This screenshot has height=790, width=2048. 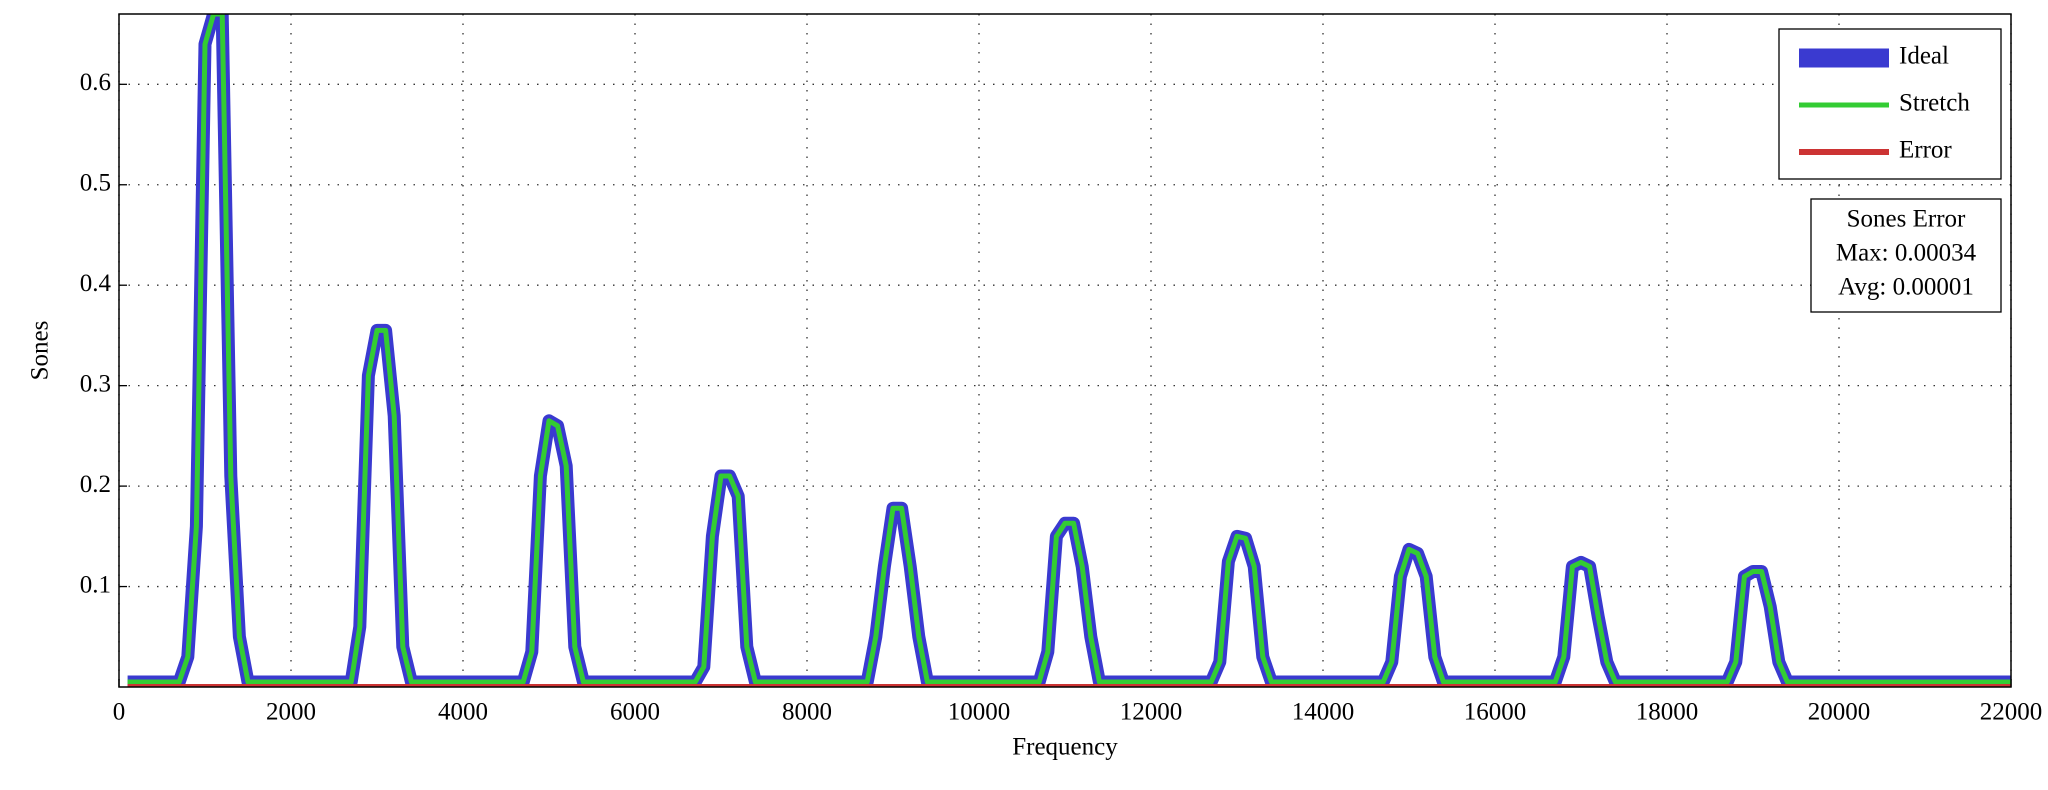 I want to click on annotation-text: Avg: 0.00001, so click(x=1906, y=287).